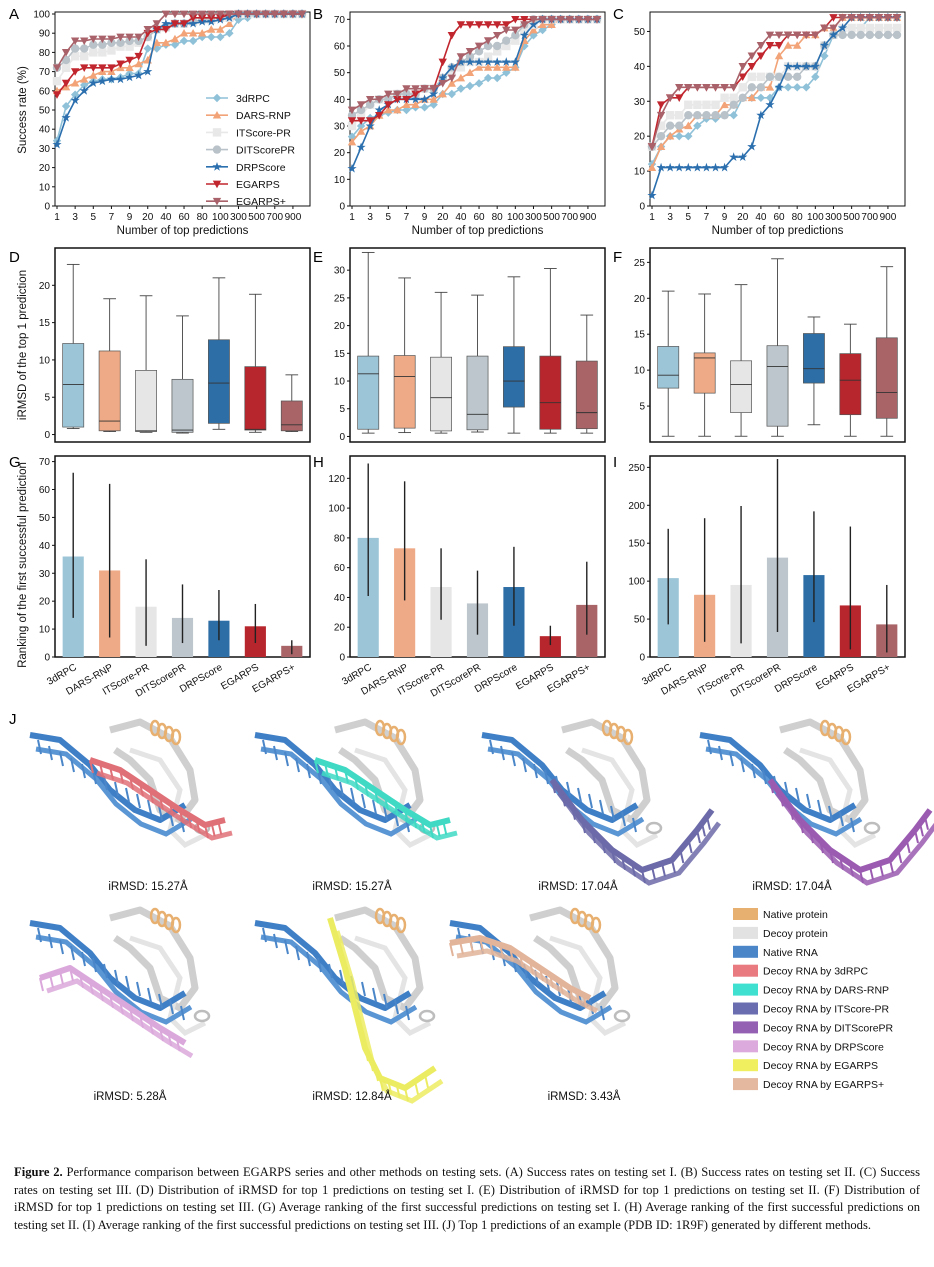 This screenshot has width=934, height=1267. Describe the element at coordinates (220, 217) in the screenshot. I see `x-tick-label: 100` at that location.